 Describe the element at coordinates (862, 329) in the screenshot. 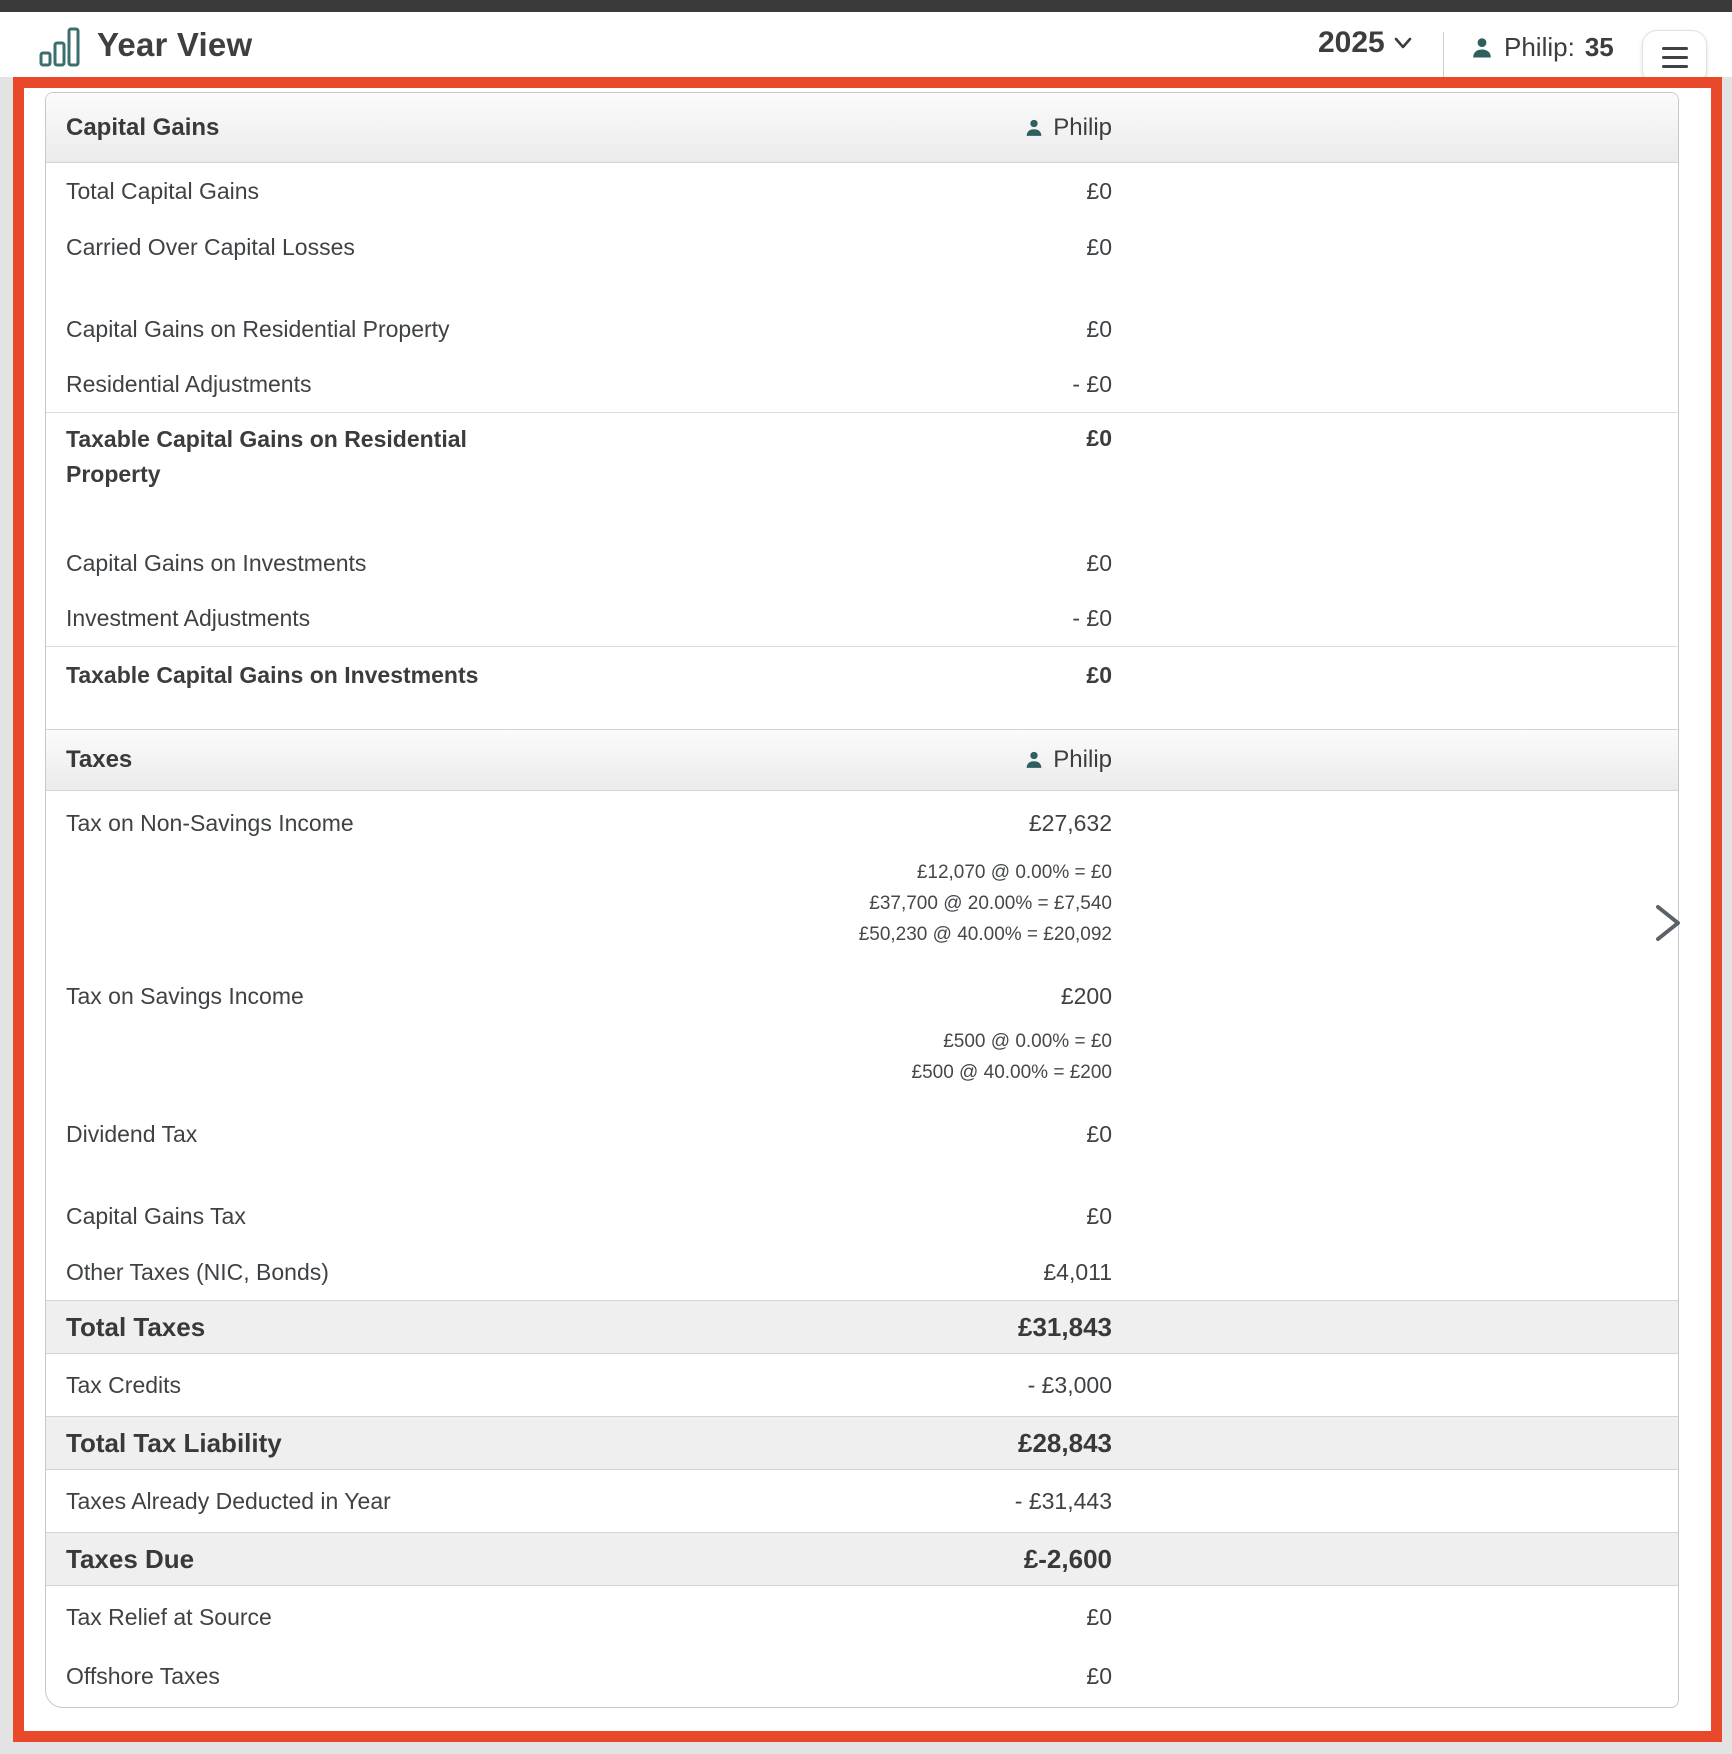

I see `table-row: Capital Gains on Residential Property £0` at that location.